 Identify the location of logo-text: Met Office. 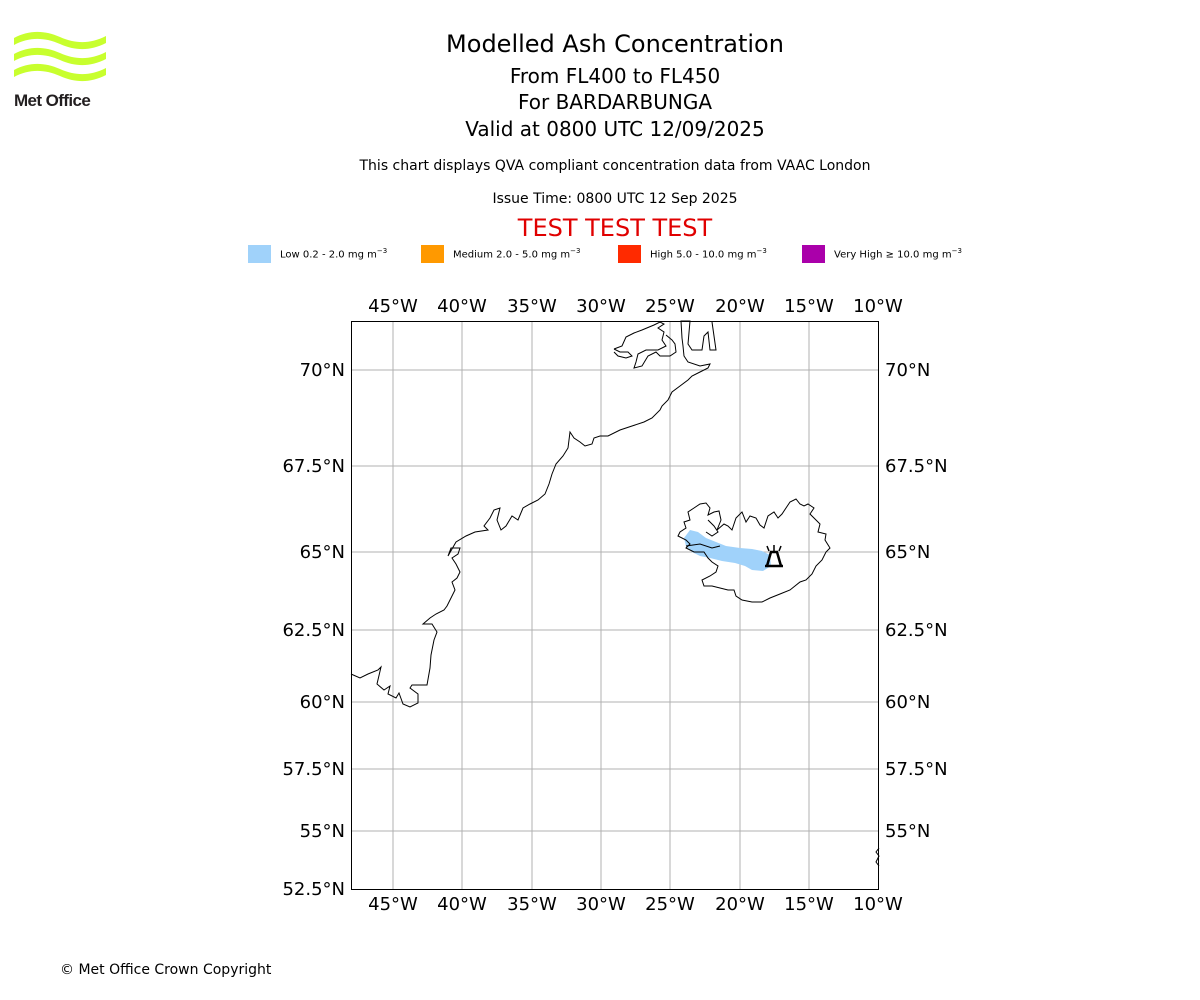
(52, 100).